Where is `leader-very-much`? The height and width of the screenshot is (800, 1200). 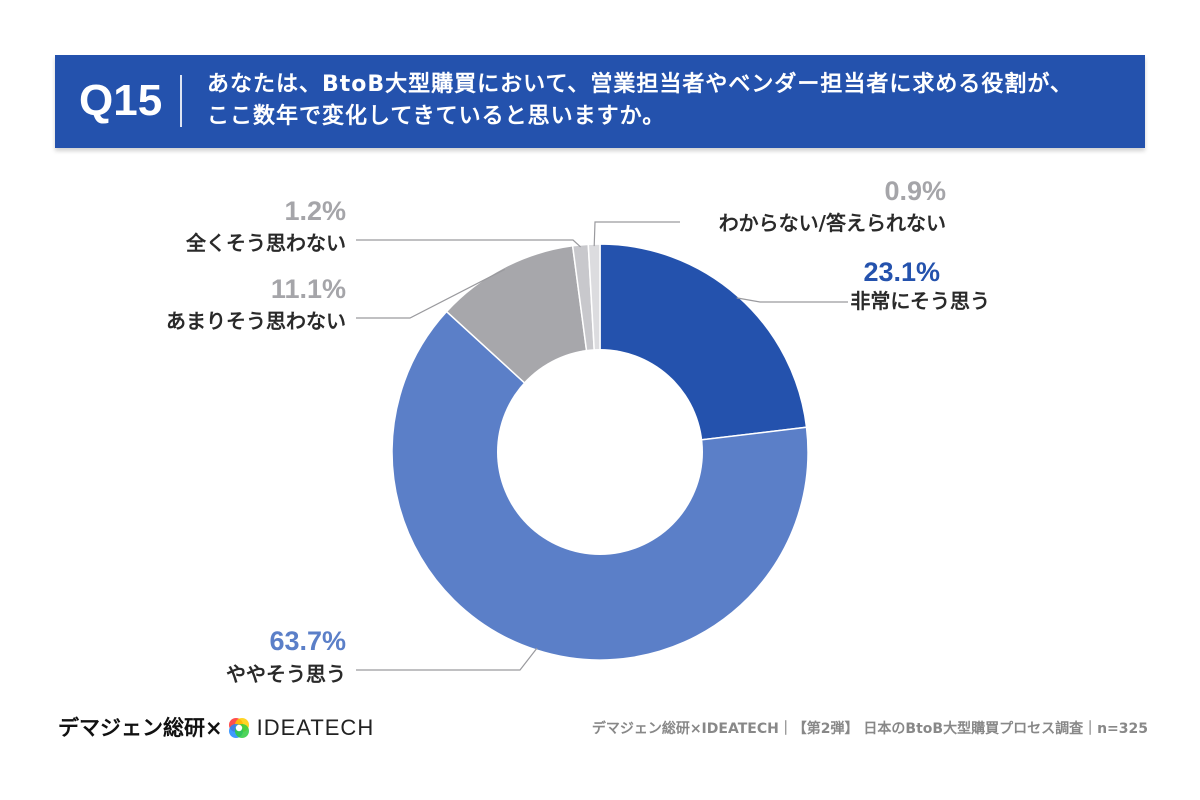
leader-very-much is located at coordinates (792, 300).